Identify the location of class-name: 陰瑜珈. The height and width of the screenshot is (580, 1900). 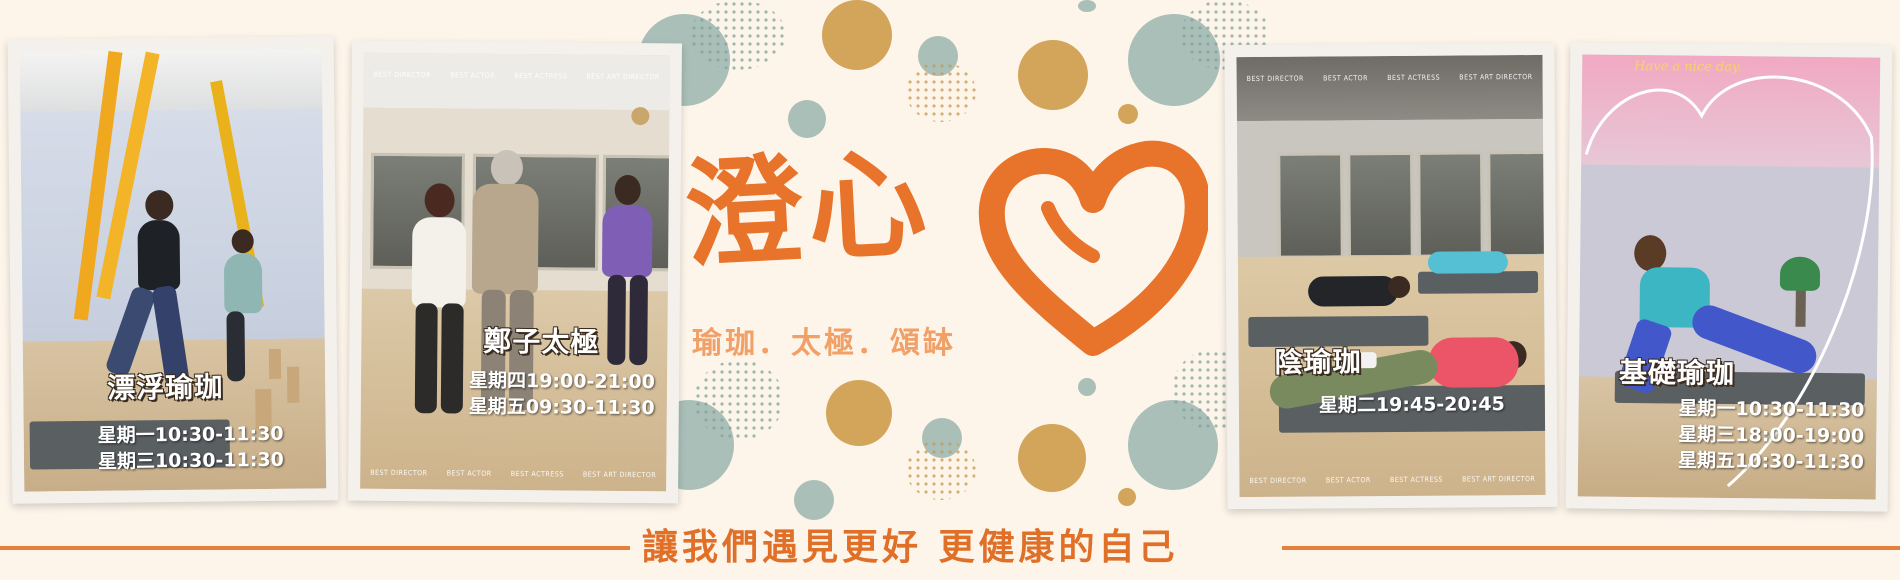
(1317, 360).